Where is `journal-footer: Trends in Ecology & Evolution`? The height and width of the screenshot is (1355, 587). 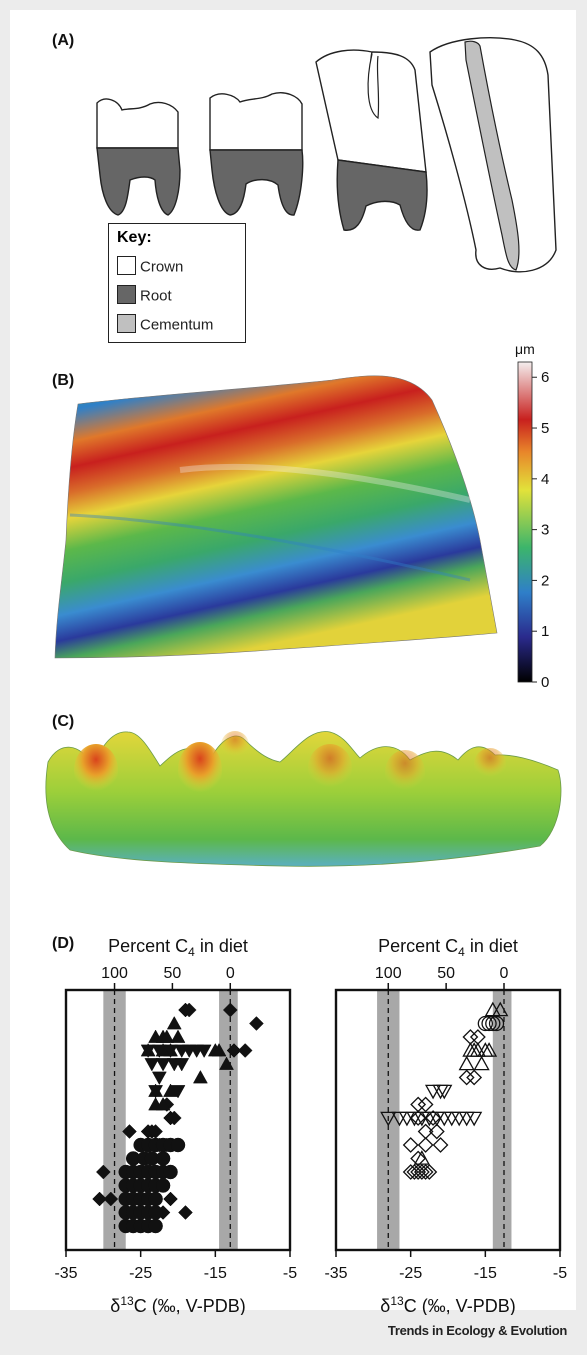 journal-footer: Trends in Ecology & Evolution is located at coordinates (477, 1330).